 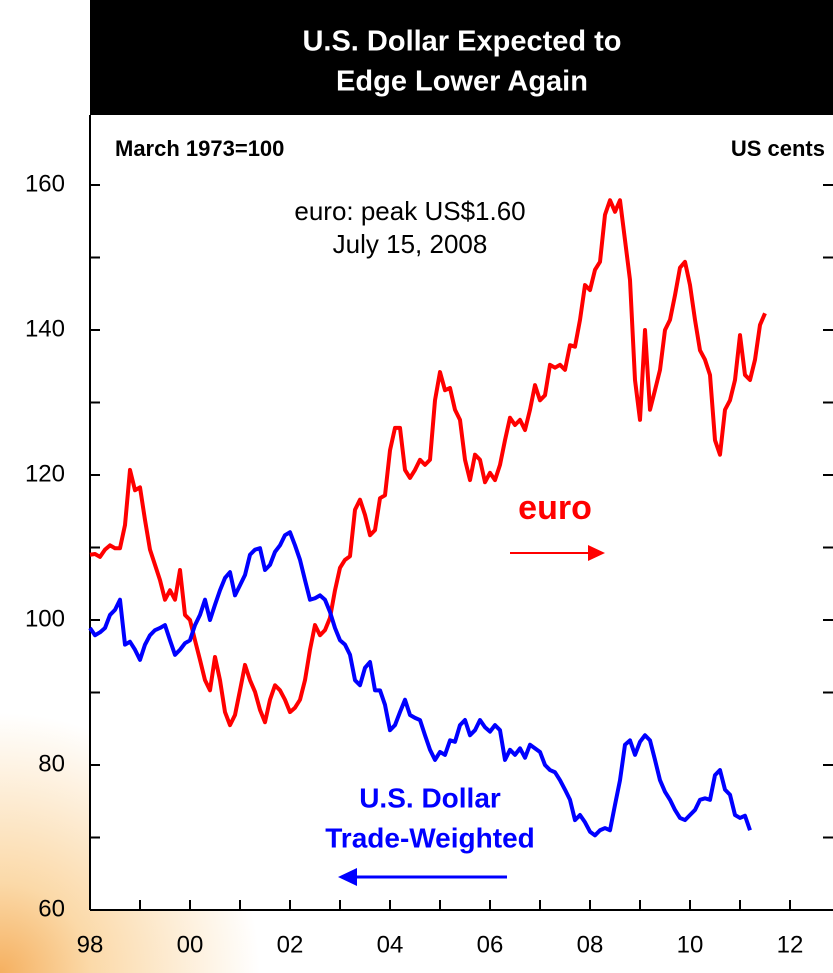 What do you see at coordinates (430, 797) in the screenshot?
I see `series-label: U.S. Dollar` at bounding box center [430, 797].